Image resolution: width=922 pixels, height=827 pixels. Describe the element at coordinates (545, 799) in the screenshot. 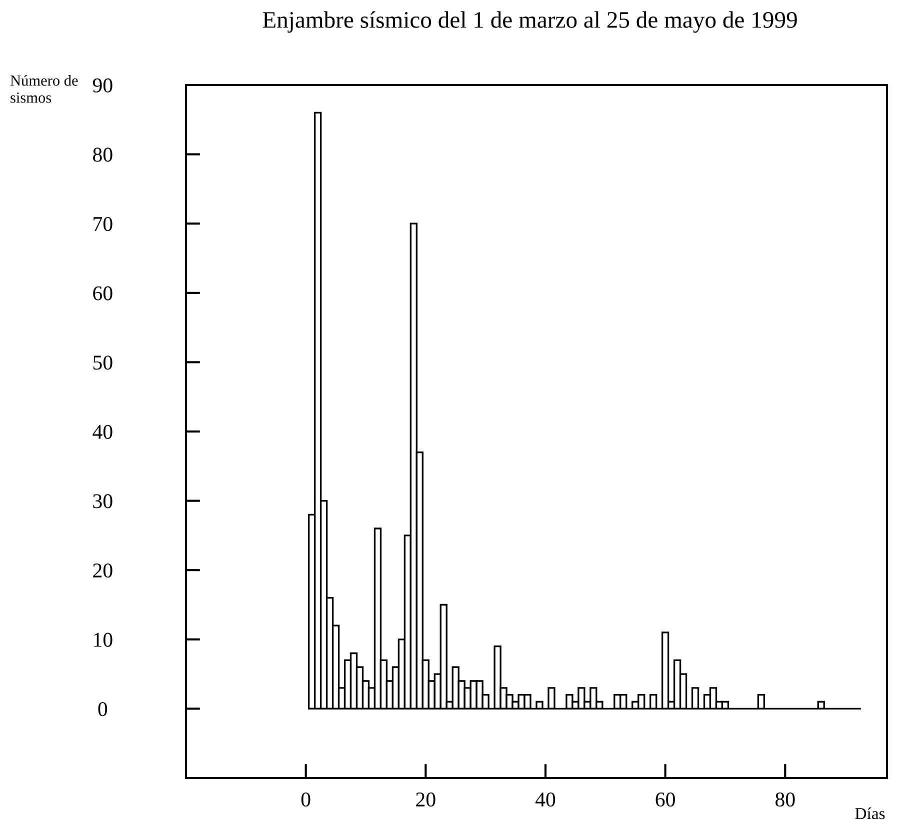

I see `x-tick-label: 40` at that location.